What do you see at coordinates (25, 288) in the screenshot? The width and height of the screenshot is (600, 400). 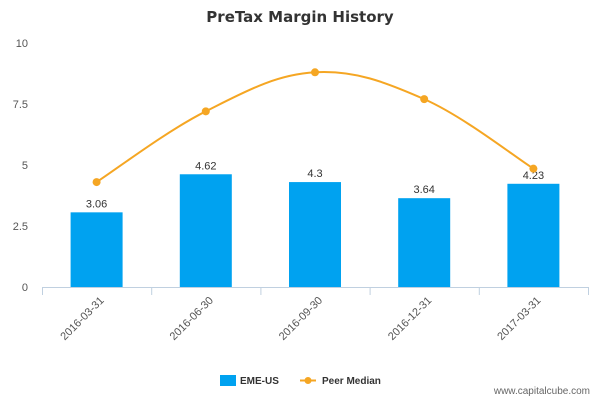 I see `y-tick-label: 0` at bounding box center [25, 288].